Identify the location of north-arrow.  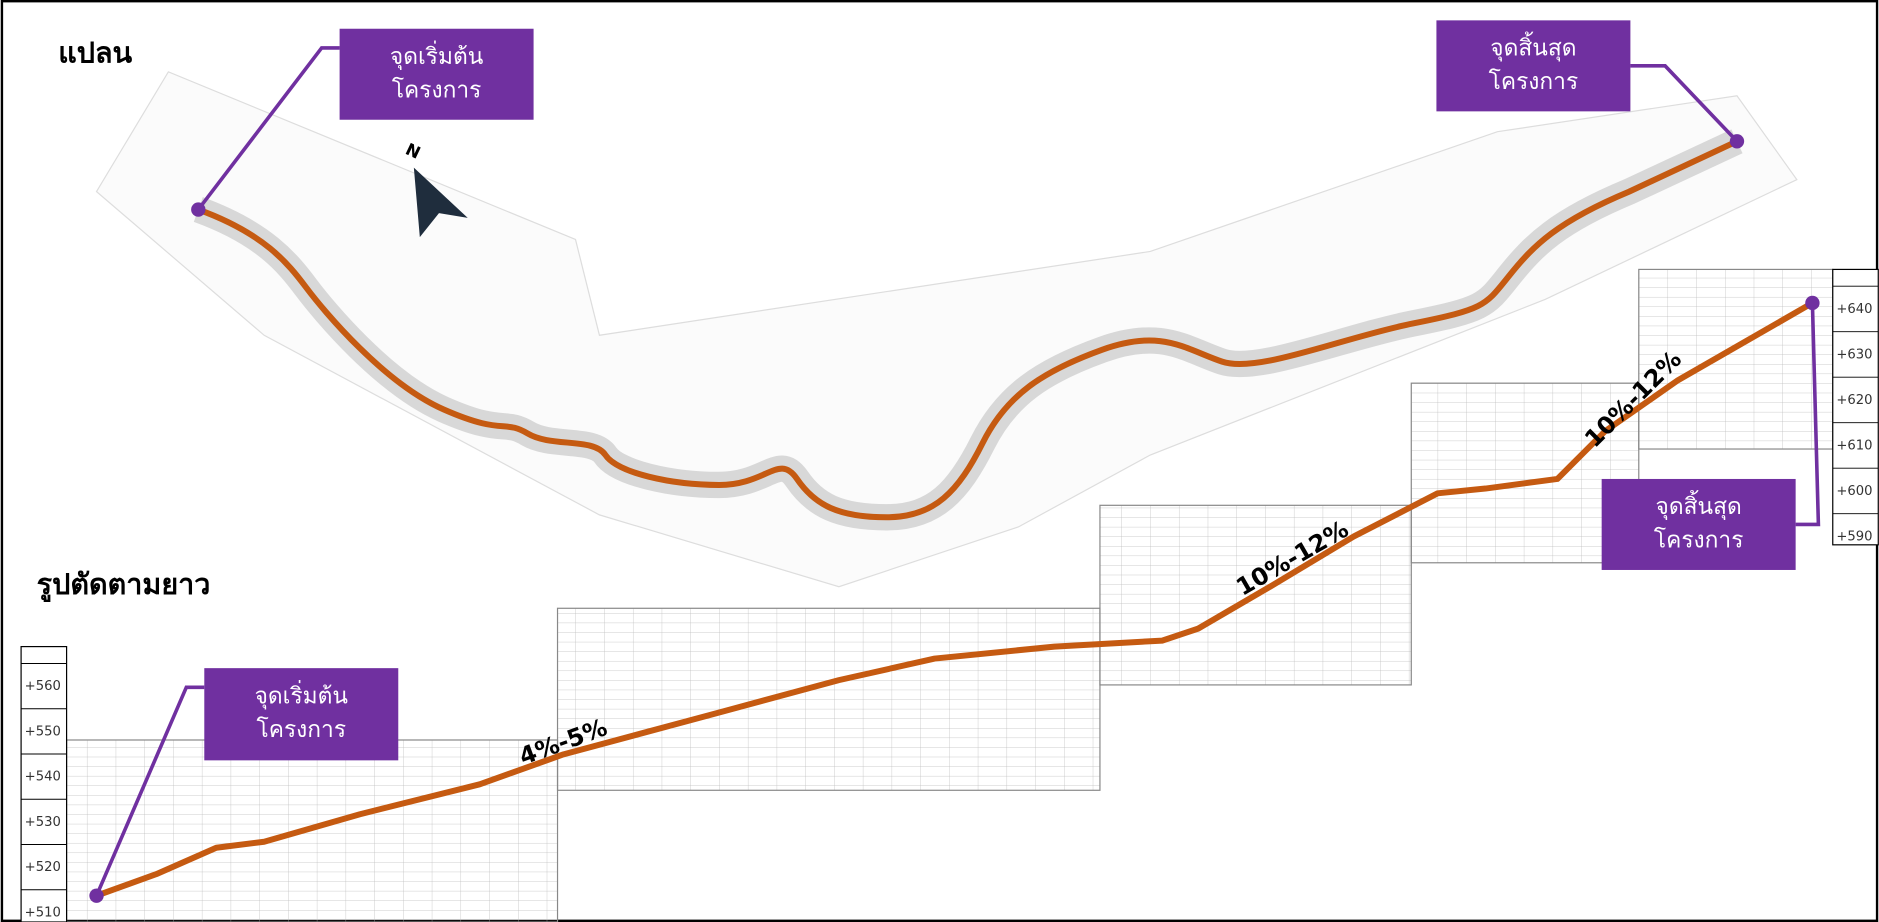
(440, 202).